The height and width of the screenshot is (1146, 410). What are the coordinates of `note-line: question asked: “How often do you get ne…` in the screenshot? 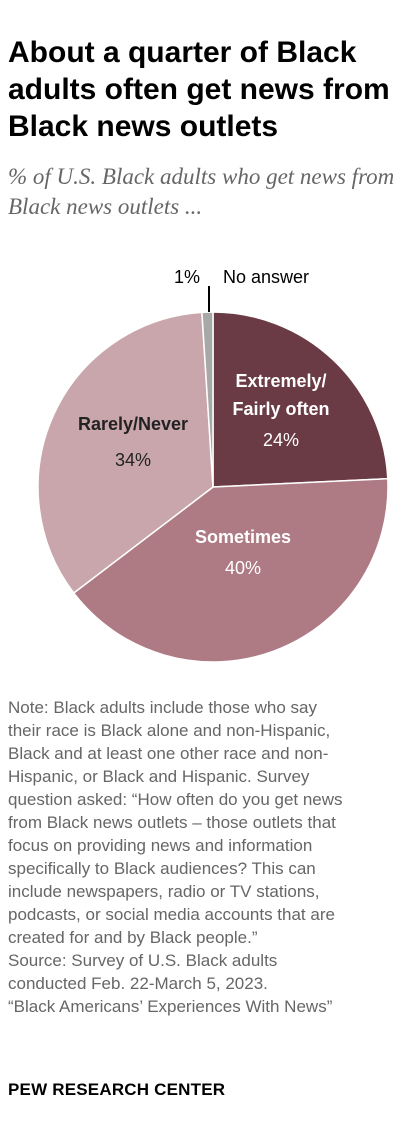 It's located at (175, 799).